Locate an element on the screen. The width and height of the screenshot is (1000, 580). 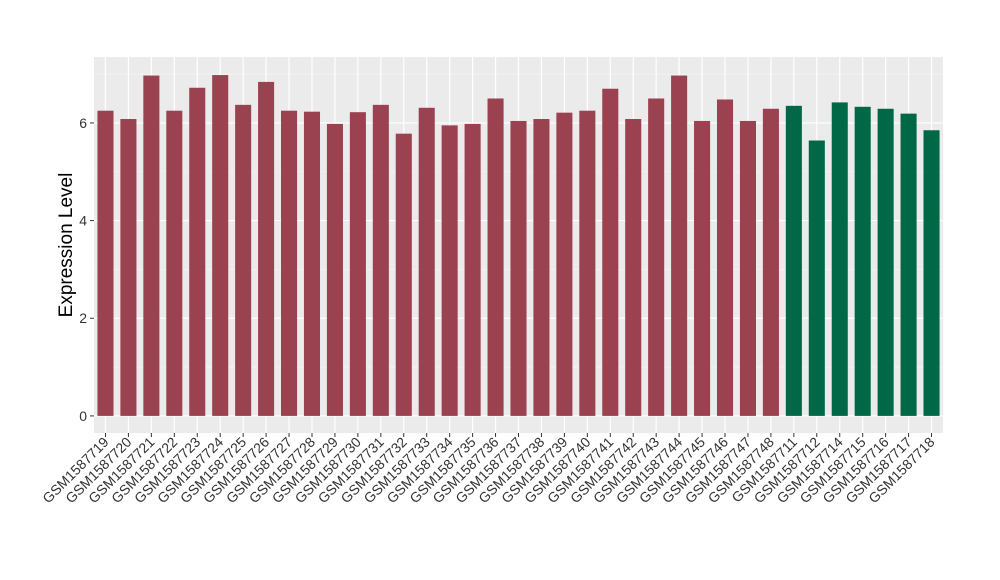
y-tick-label: 6 is located at coordinates (83, 123).